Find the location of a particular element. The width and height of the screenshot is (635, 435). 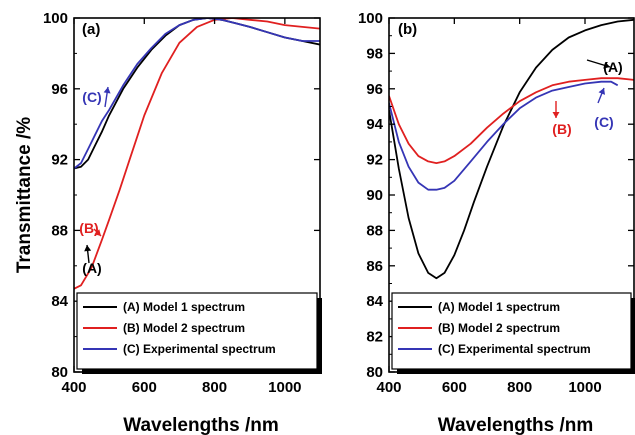

panel-label: (a) is located at coordinates (91, 29).